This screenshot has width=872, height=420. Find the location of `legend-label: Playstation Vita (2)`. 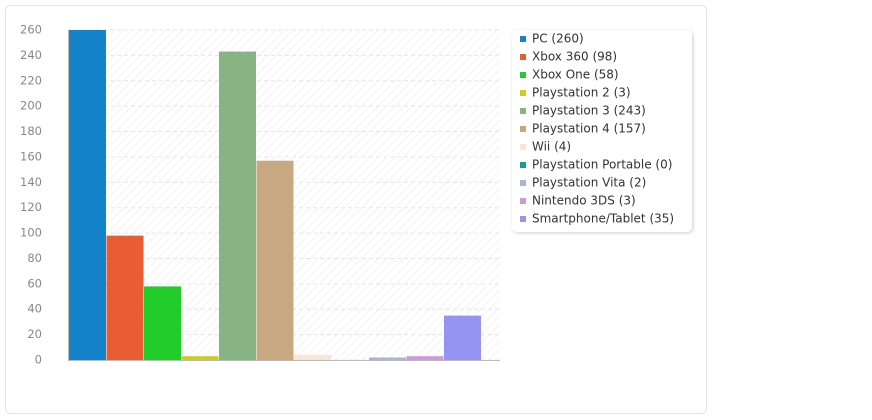

legend-label: Playstation Vita (2) is located at coordinates (589, 183).